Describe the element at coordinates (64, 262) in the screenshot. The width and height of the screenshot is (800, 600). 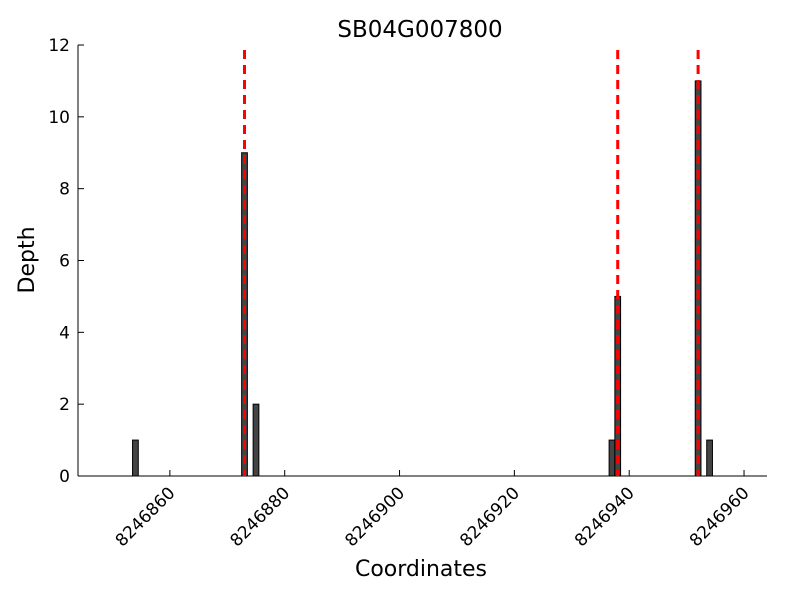
I see `y-tick-label: 6` at that location.